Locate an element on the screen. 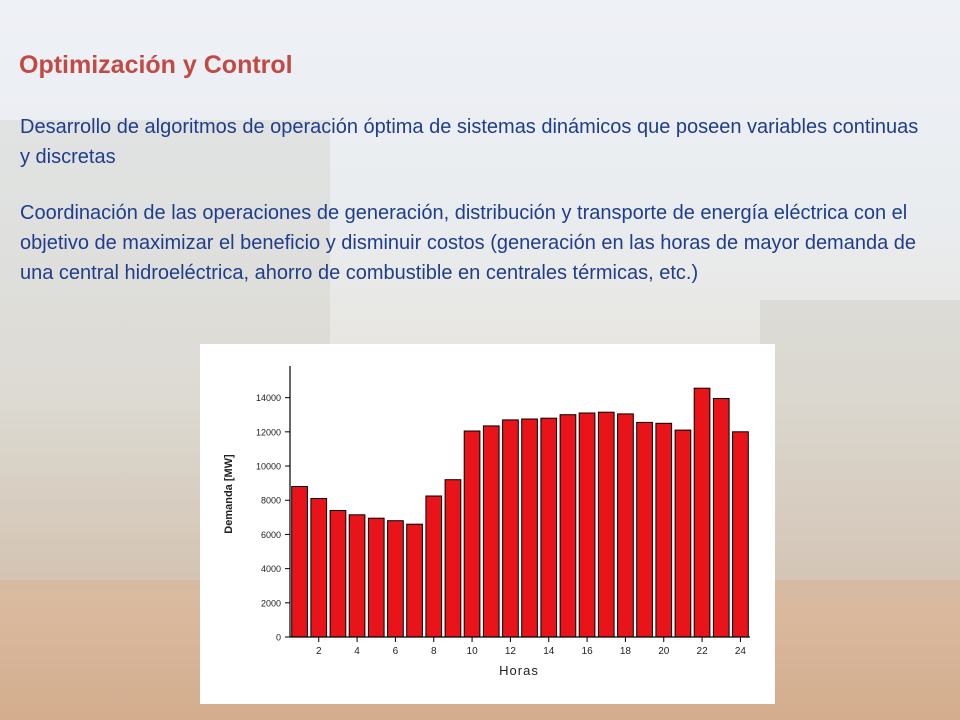 This screenshot has width=960, height=720. chart-x-tick-label: 2 is located at coordinates (319, 651).